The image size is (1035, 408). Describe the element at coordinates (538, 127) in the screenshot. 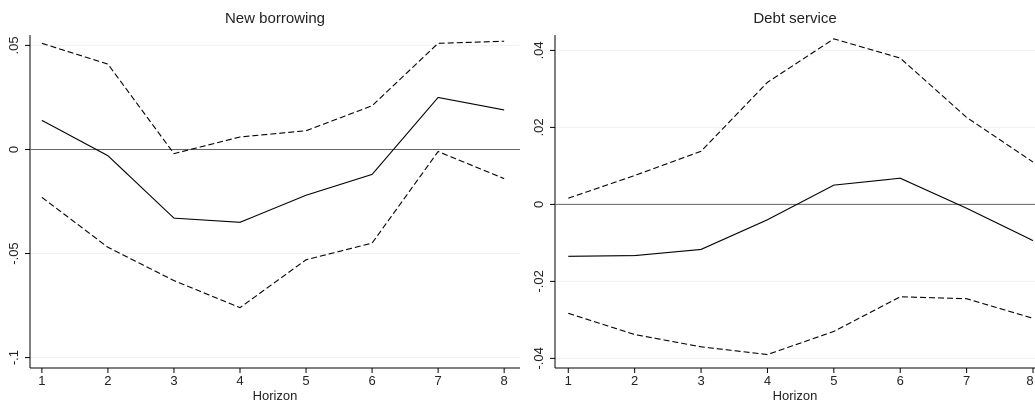

I see `y-tick-label: .02` at that location.